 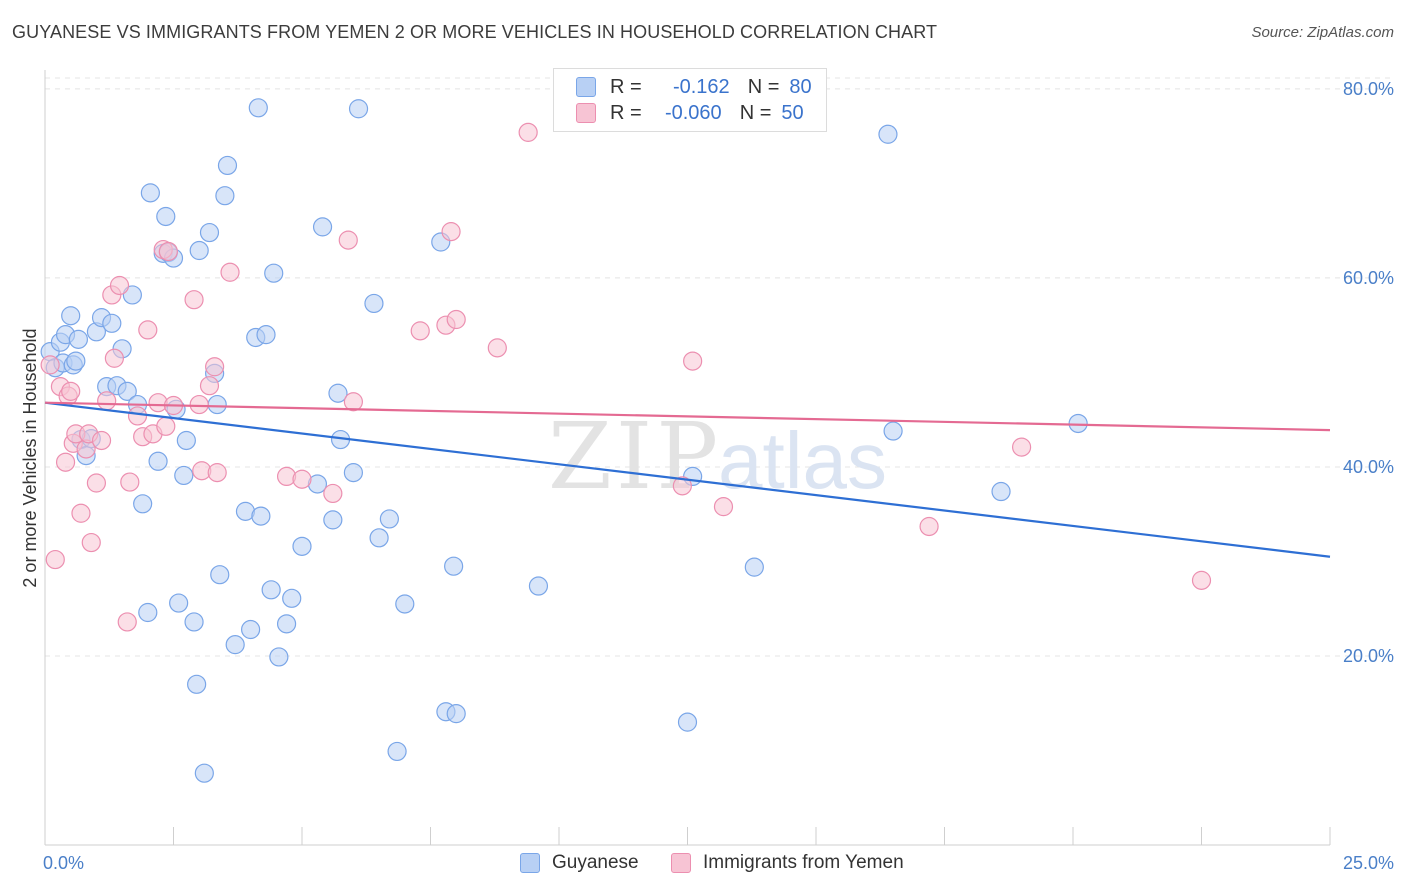 I want to click on x-tick-label-min: 0.0%, so click(x=63, y=863).